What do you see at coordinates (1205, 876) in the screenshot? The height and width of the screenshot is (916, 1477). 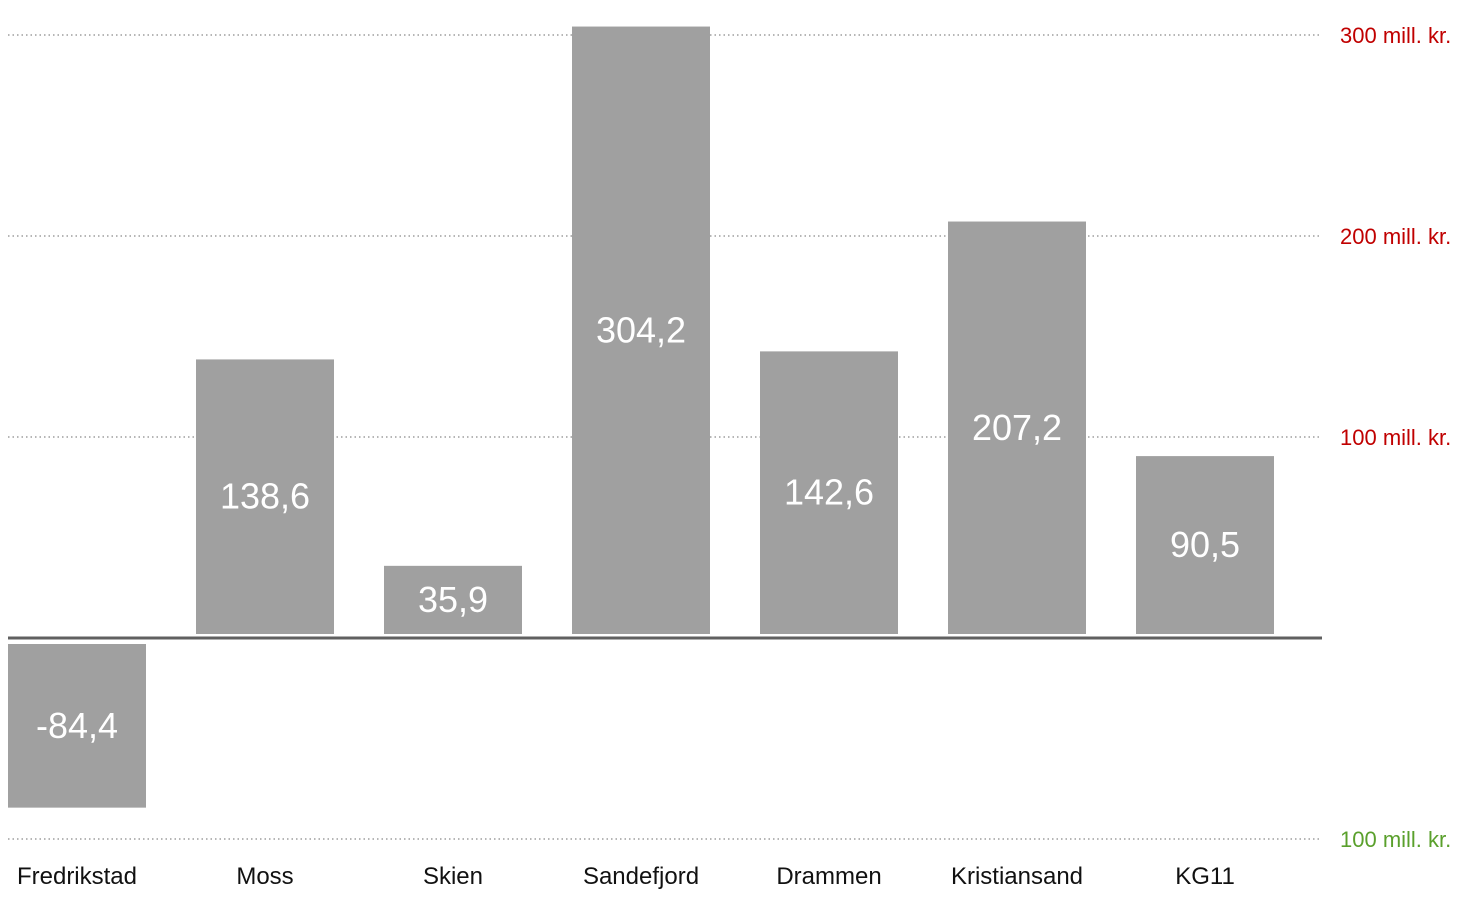 I see `category-label: KG11` at bounding box center [1205, 876].